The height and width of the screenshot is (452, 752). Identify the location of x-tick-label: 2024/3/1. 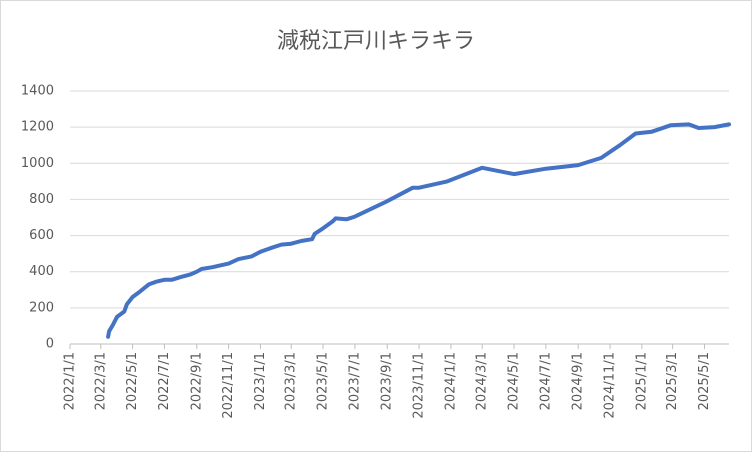
(482, 381).